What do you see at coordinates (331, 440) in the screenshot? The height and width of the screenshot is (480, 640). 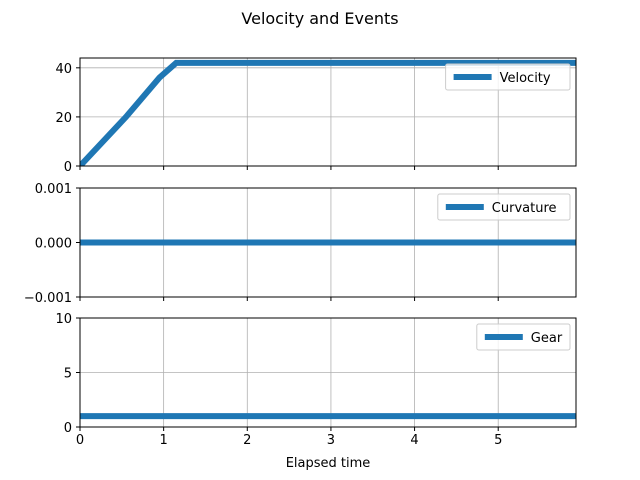 I see `x-tick-label: 3` at bounding box center [331, 440].